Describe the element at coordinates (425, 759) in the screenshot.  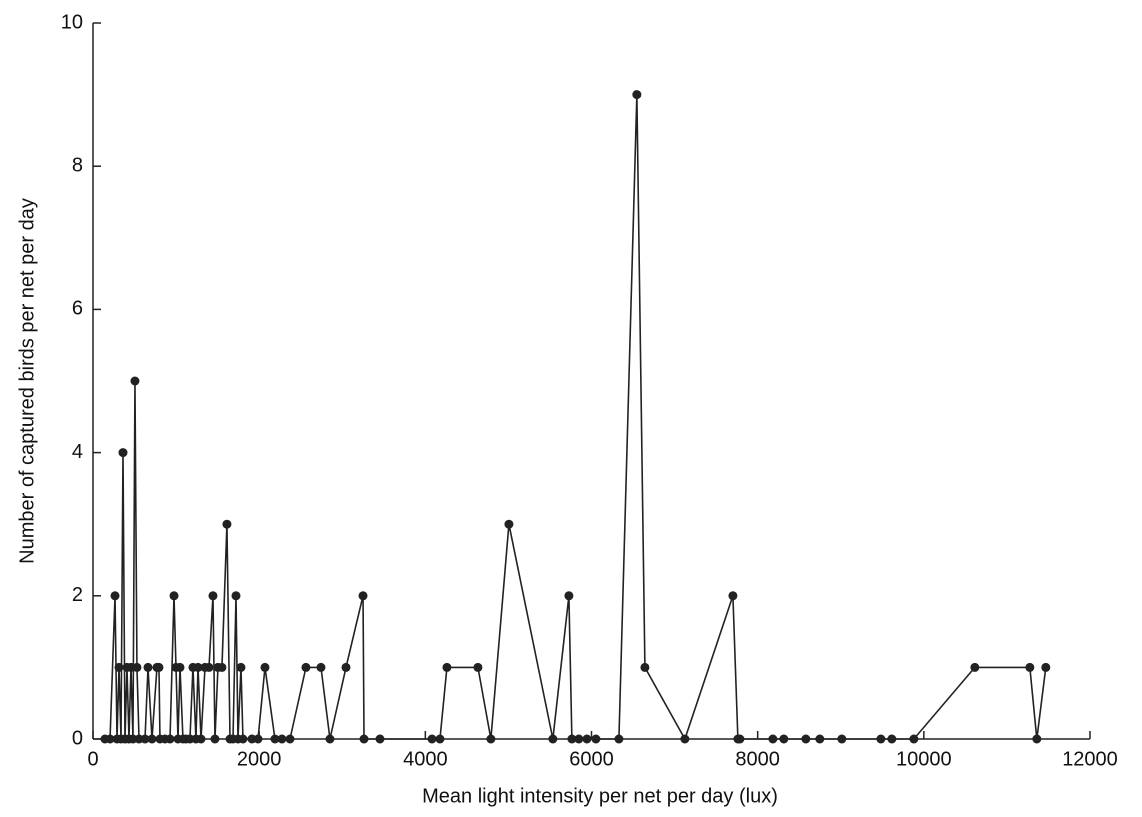
I see `x-tick-label: 4000` at that location.